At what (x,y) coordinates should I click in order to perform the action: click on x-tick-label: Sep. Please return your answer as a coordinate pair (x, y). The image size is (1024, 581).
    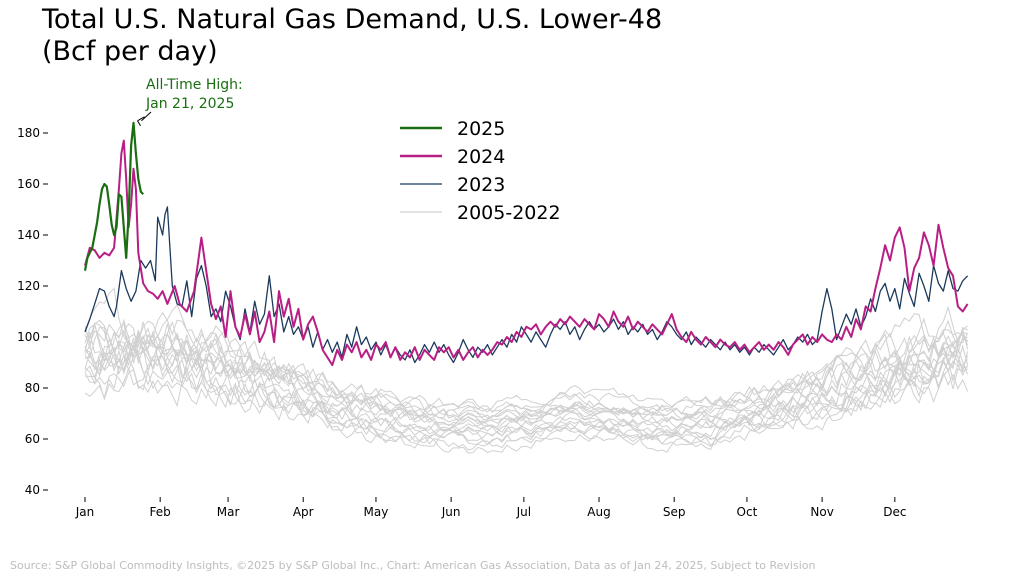
    Looking at the image, I should click on (674, 512).